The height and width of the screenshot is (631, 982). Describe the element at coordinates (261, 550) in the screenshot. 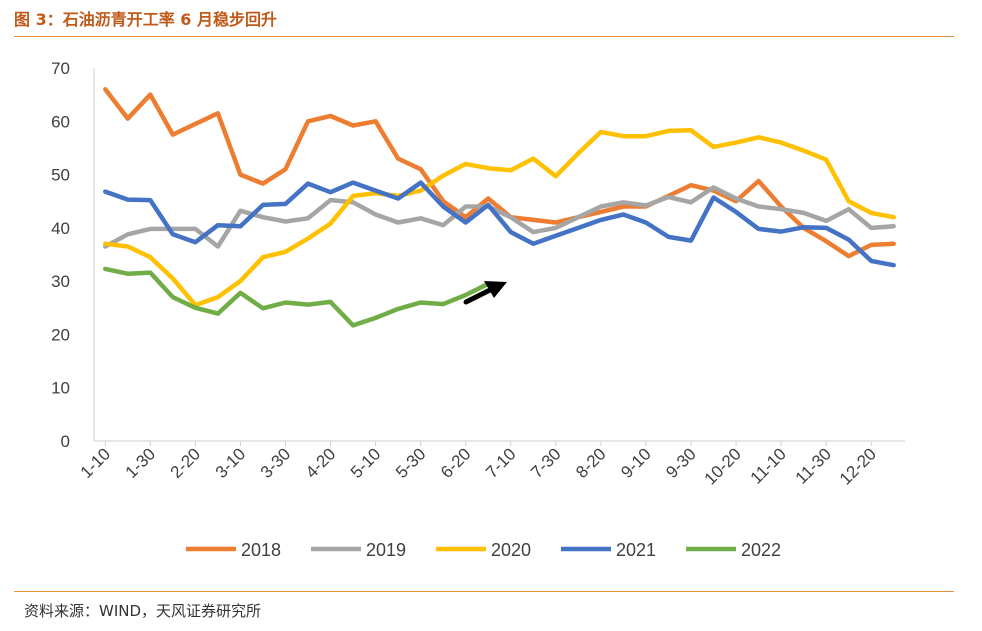

I see `legend-label-2018: 2018` at that location.